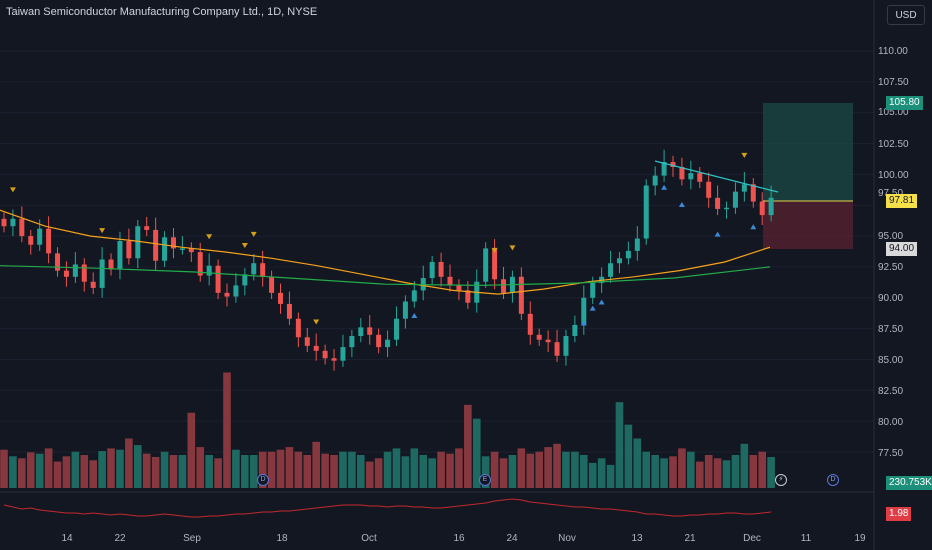  I want to click on price-tick: 107.50, so click(893, 82).